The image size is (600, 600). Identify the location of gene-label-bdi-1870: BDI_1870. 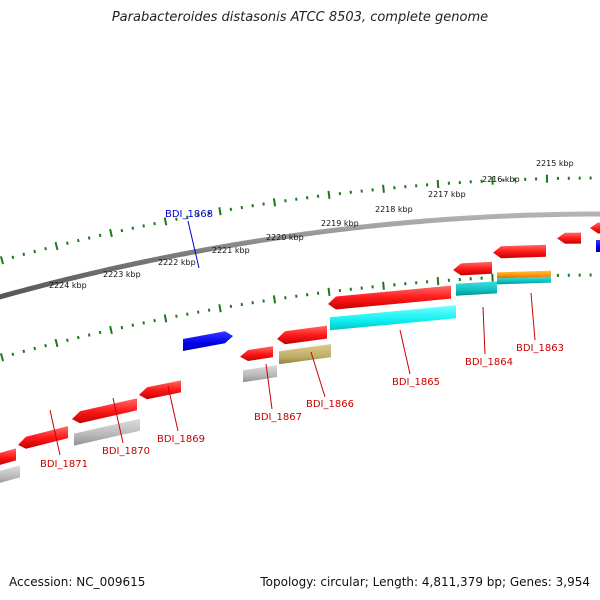
(126, 451).